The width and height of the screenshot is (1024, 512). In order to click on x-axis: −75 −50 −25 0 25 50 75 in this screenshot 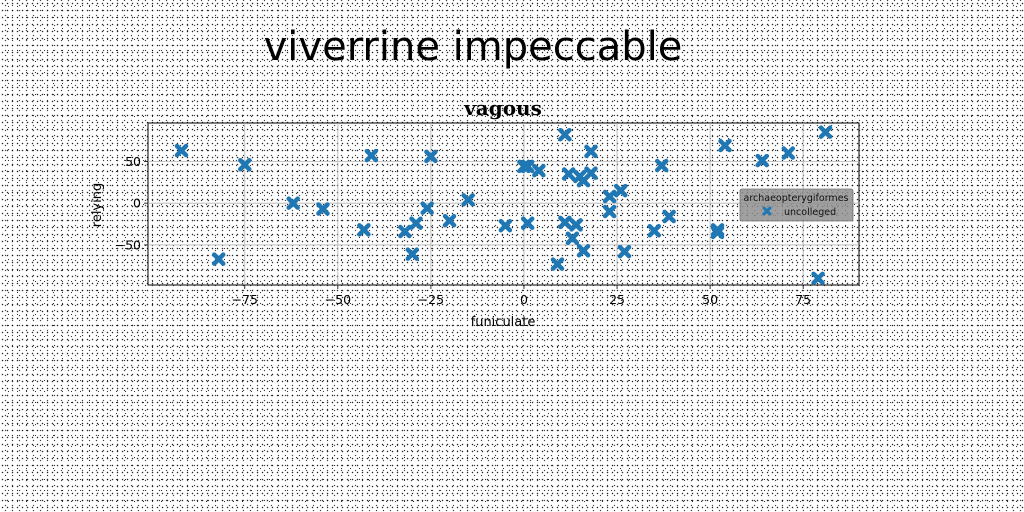, I will do `click(521, 296)`.